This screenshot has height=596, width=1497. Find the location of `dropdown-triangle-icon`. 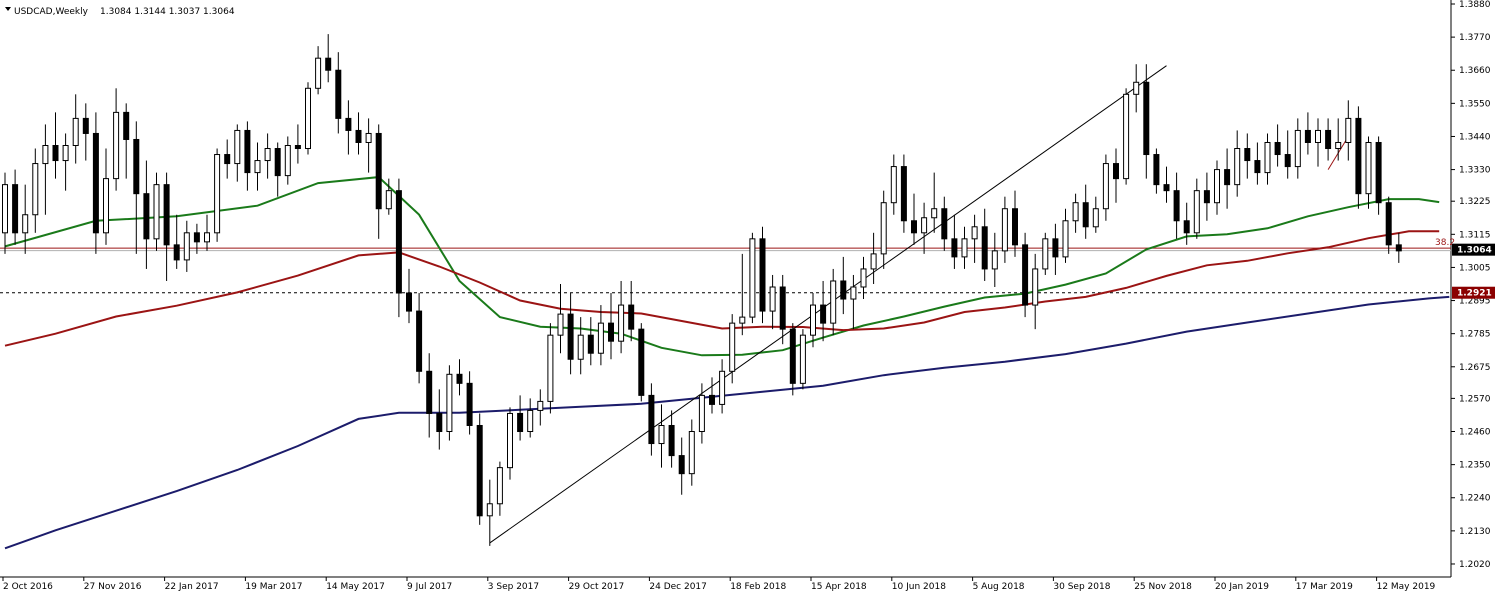

dropdown-triangle-icon is located at coordinates (8, 9).